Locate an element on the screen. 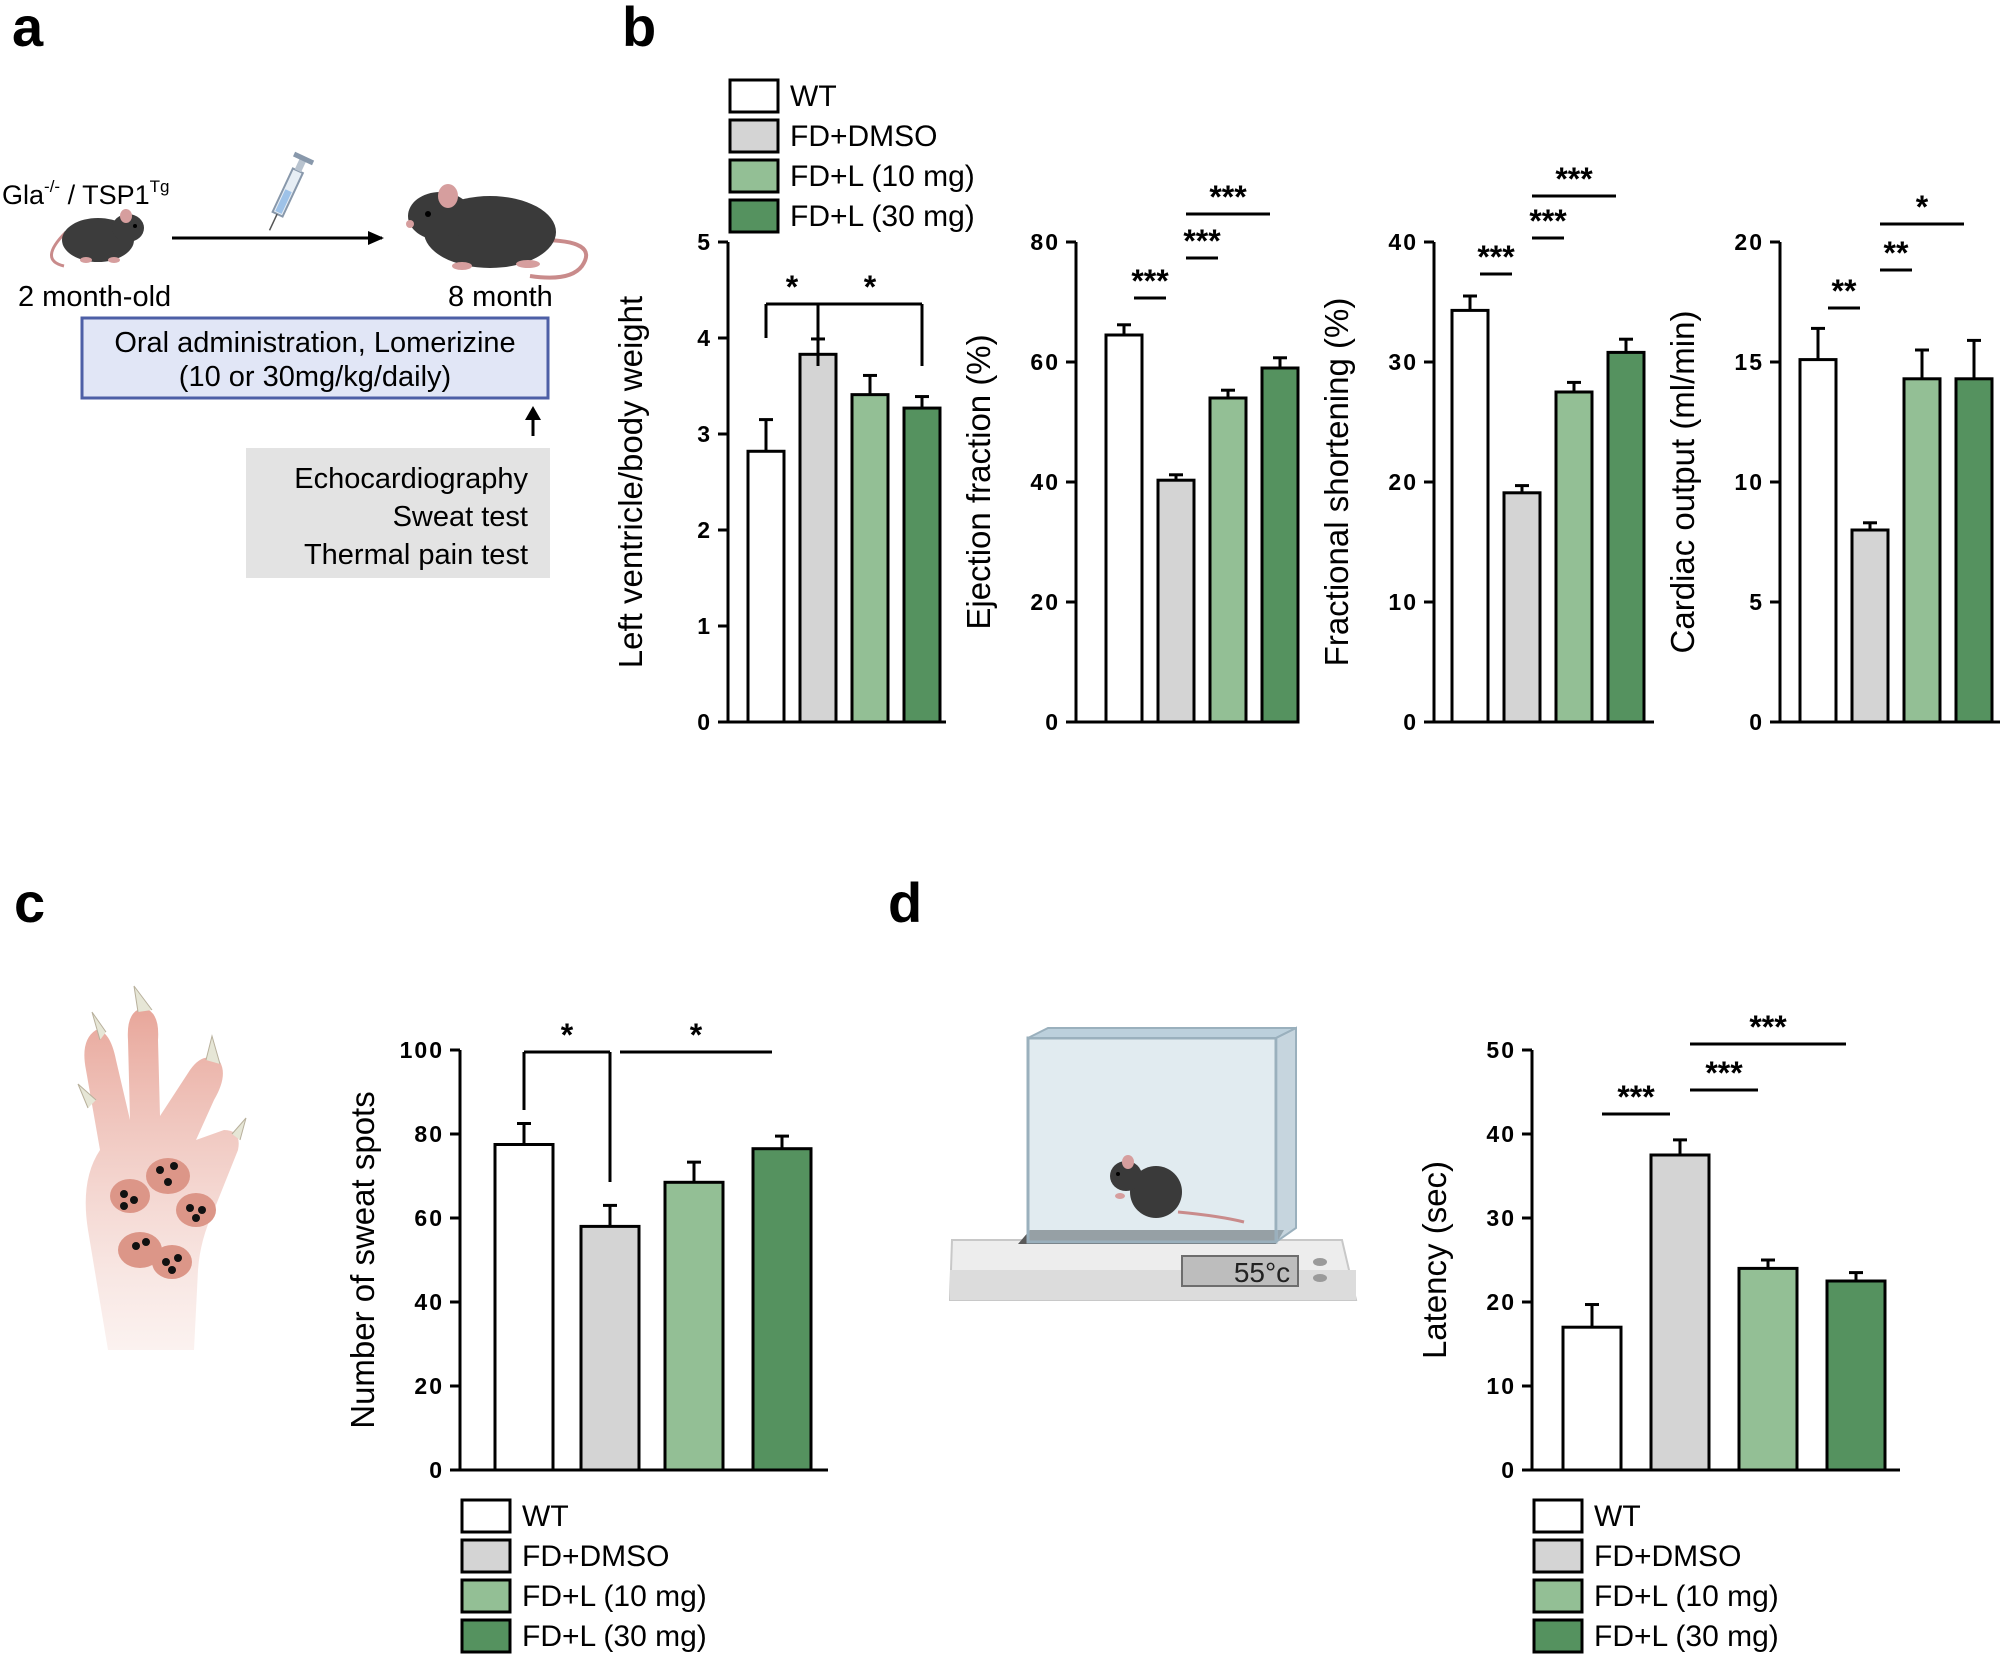 The image size is (2006, 1656). panel-letter-c: c is located at coordinates (29, 902).